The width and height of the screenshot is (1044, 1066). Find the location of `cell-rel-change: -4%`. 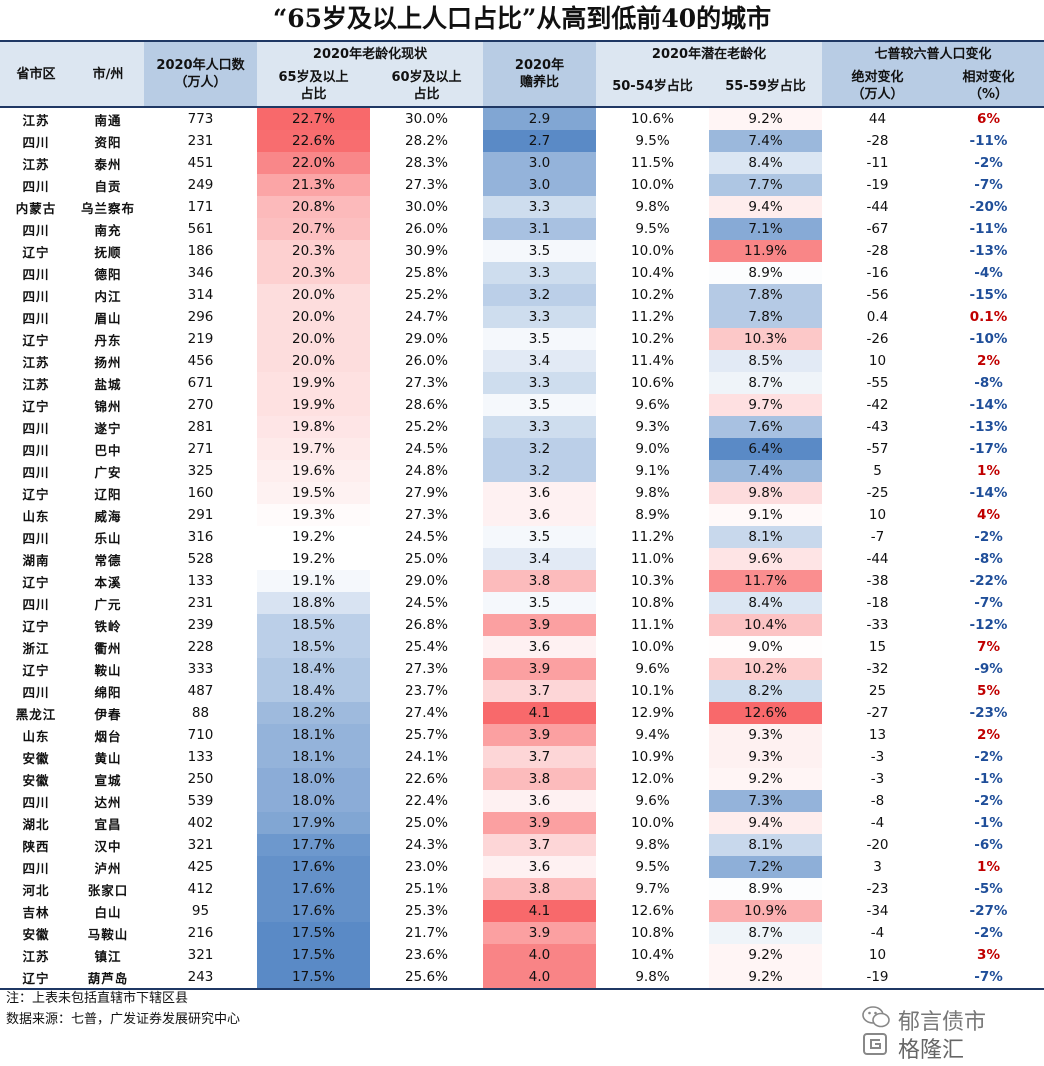

cell-rel-change: -4% is located at coordinates (988, 273).